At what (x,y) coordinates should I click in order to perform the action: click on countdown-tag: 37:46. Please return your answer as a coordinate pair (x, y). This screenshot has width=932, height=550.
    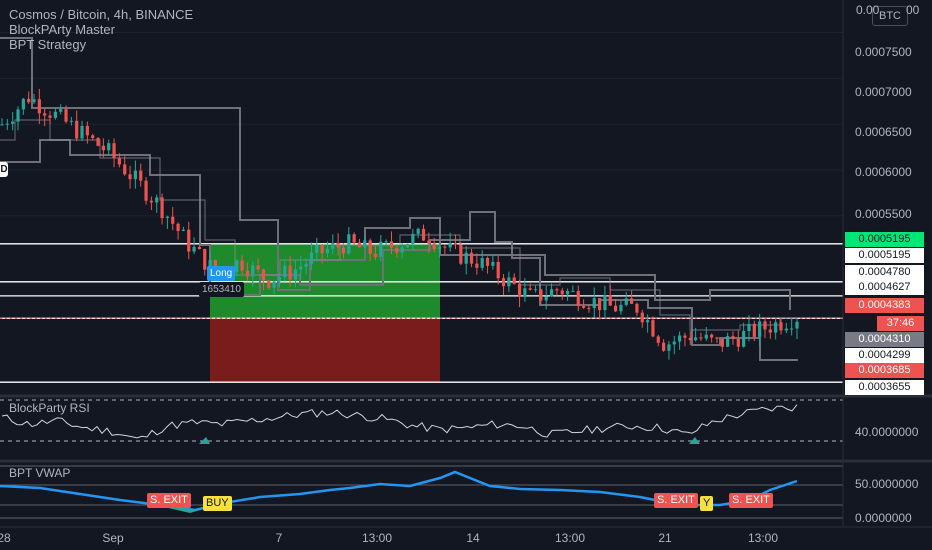
    Looking at the image, I should click on (900, 323).